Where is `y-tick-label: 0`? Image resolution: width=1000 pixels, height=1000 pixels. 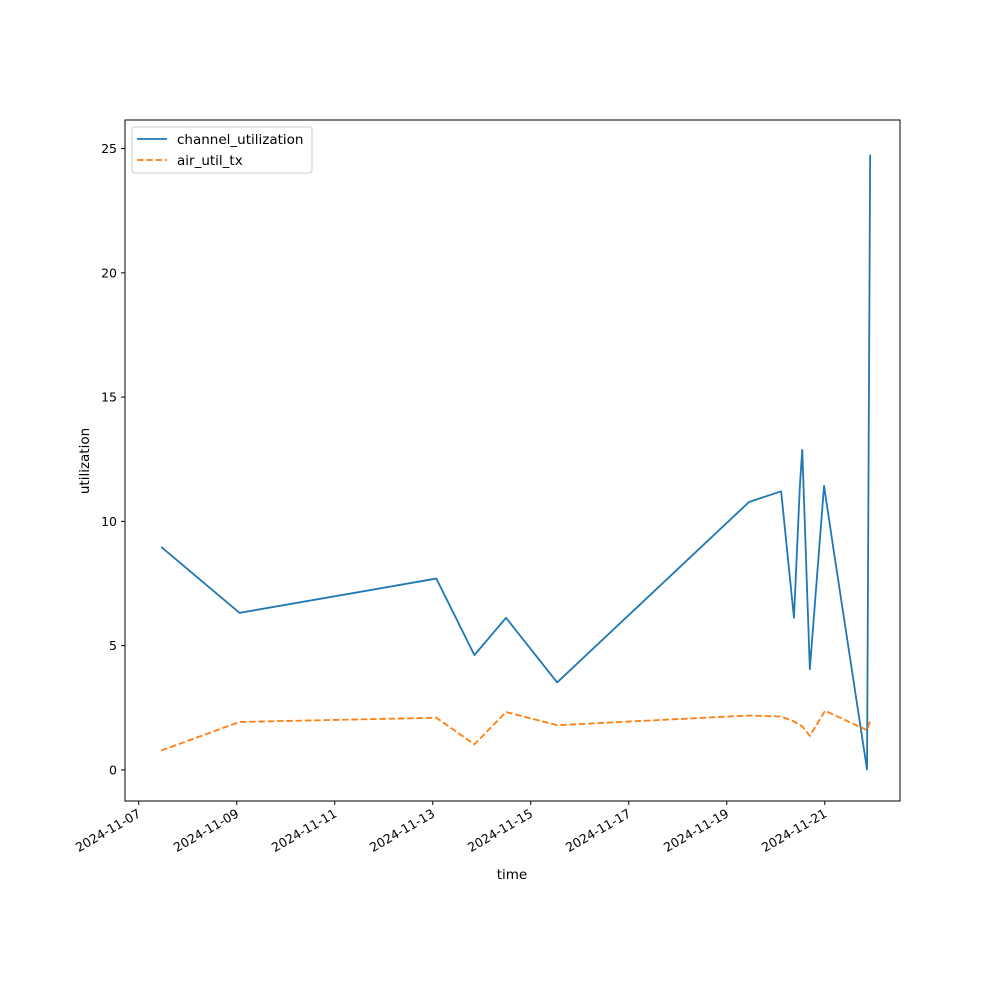
y-tick-label: 0 is located at coordinates (113, 769).